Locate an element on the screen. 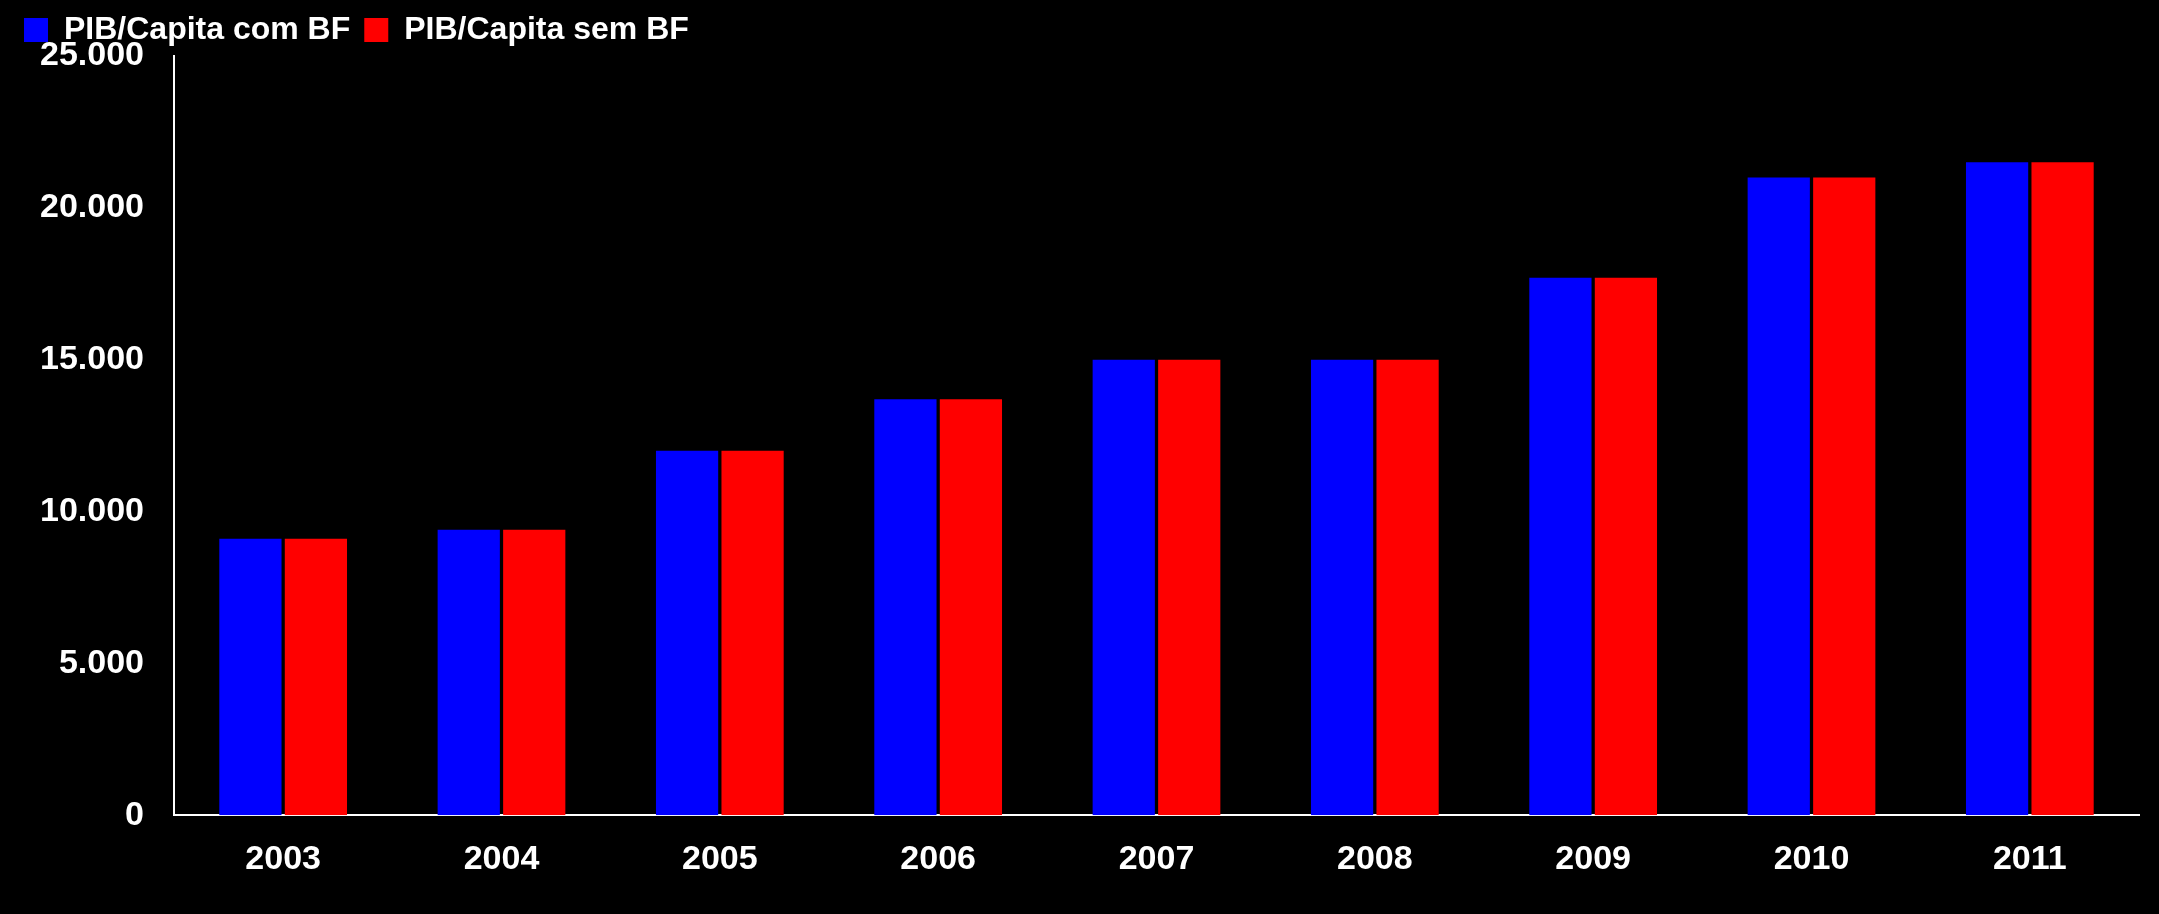 Image resolution: width=2159 pixels, height=914 pixels. y-tick-label: 0 is located at coordinates (134, 812).